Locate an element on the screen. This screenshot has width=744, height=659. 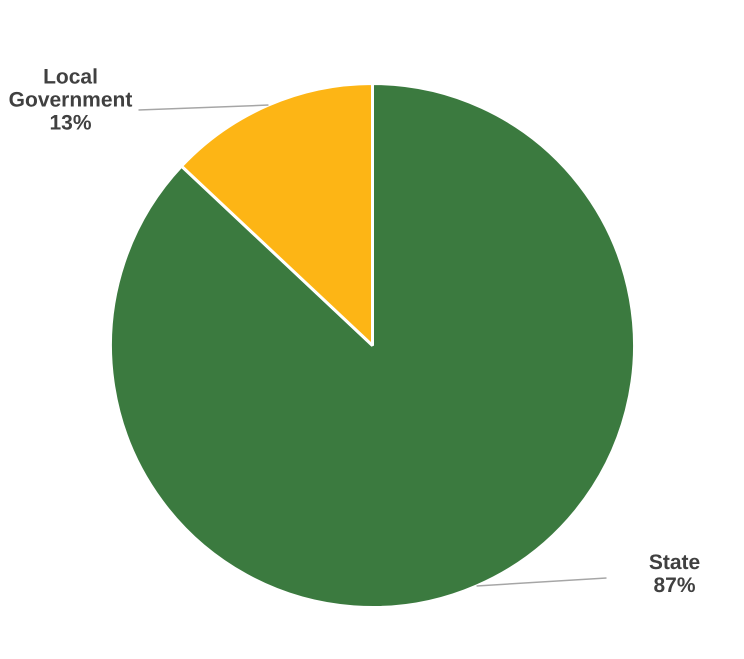
slice-label: State is located at coordinates (674, 562).